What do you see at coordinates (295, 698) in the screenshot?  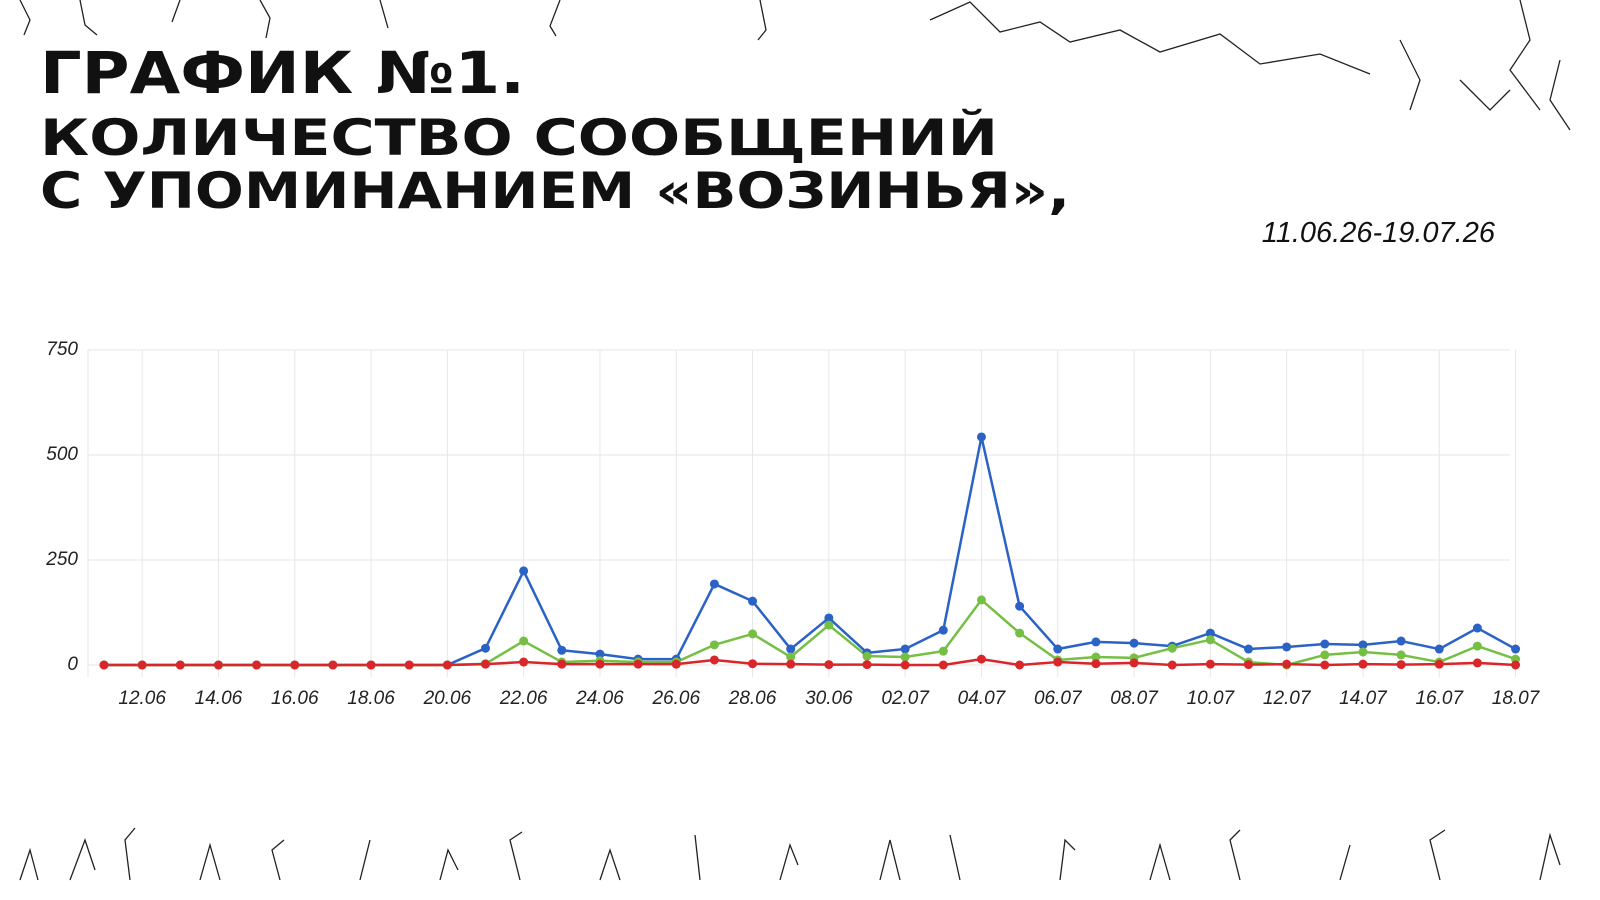 I see `x-tick-label: 16.06` at bounding box center [295, 698].